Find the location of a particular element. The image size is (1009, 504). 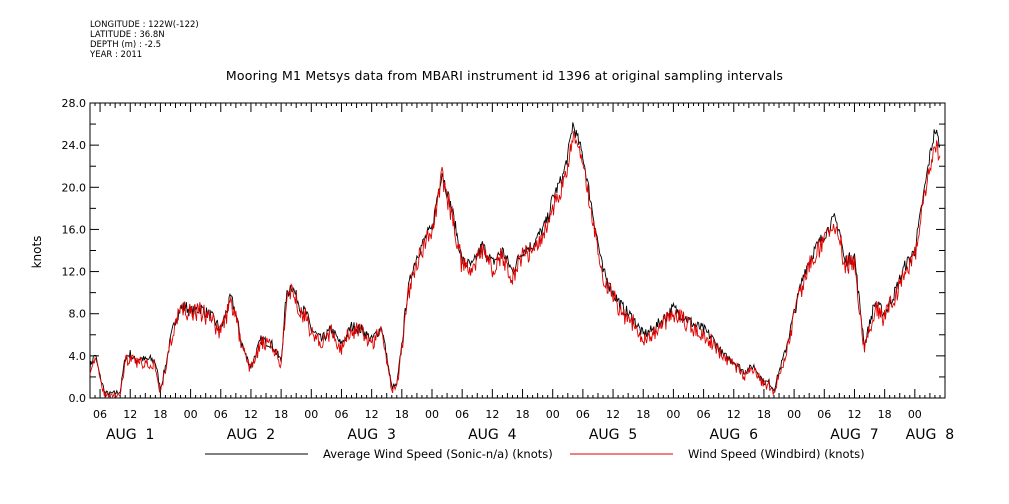

x-day-label: AUG 6 is located at coordinates (734, 435).